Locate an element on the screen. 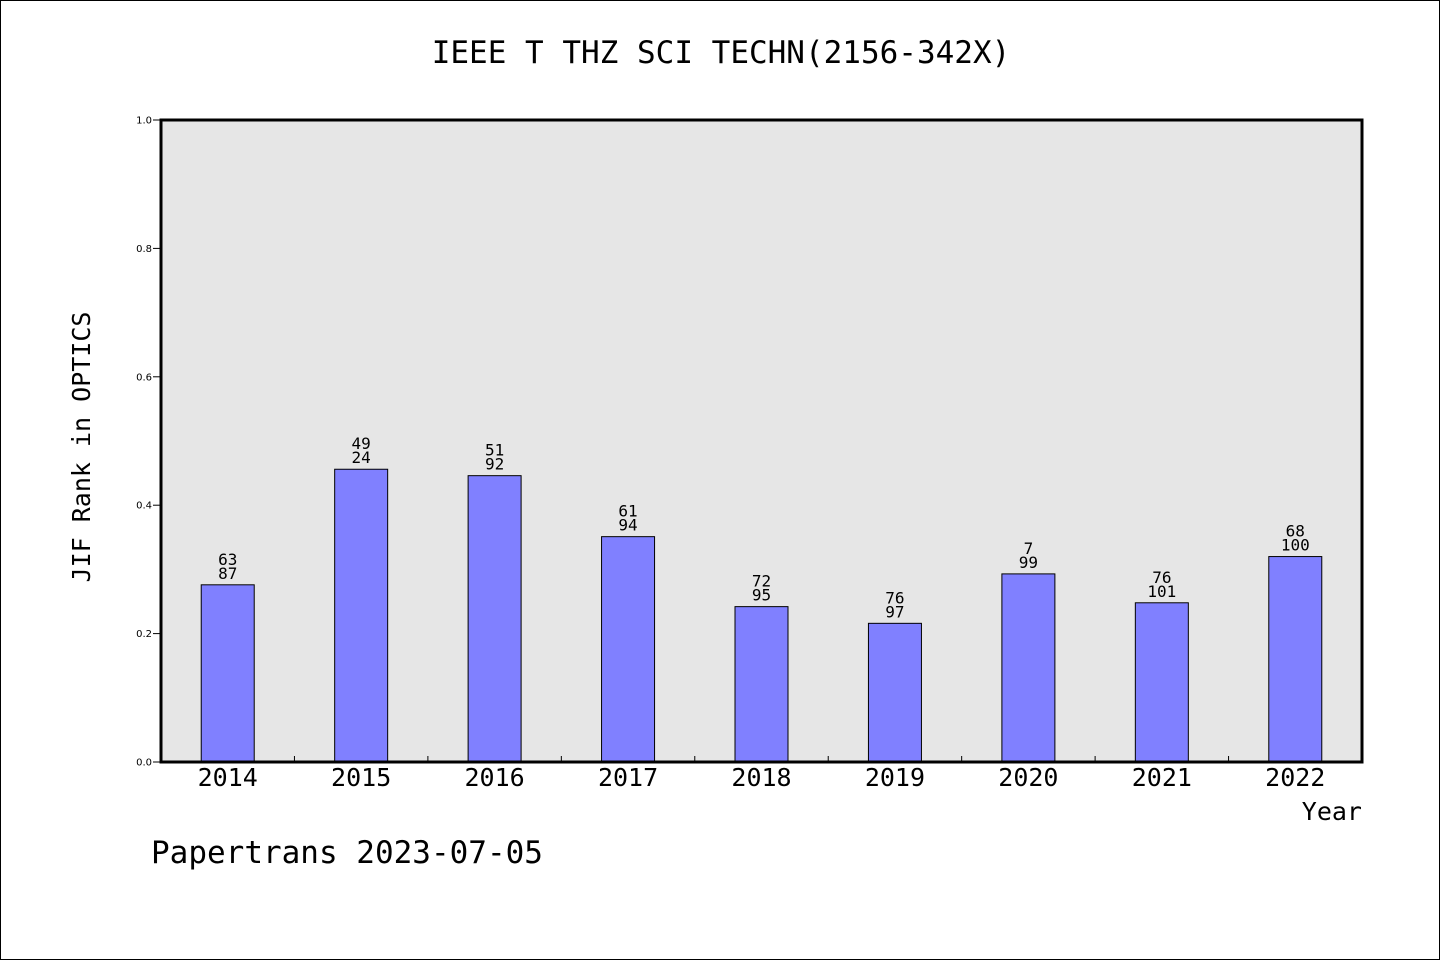 The height and width of the screenshot is (961, 1440). x-tick-label: 2017 is located at coordinates (628, 777).